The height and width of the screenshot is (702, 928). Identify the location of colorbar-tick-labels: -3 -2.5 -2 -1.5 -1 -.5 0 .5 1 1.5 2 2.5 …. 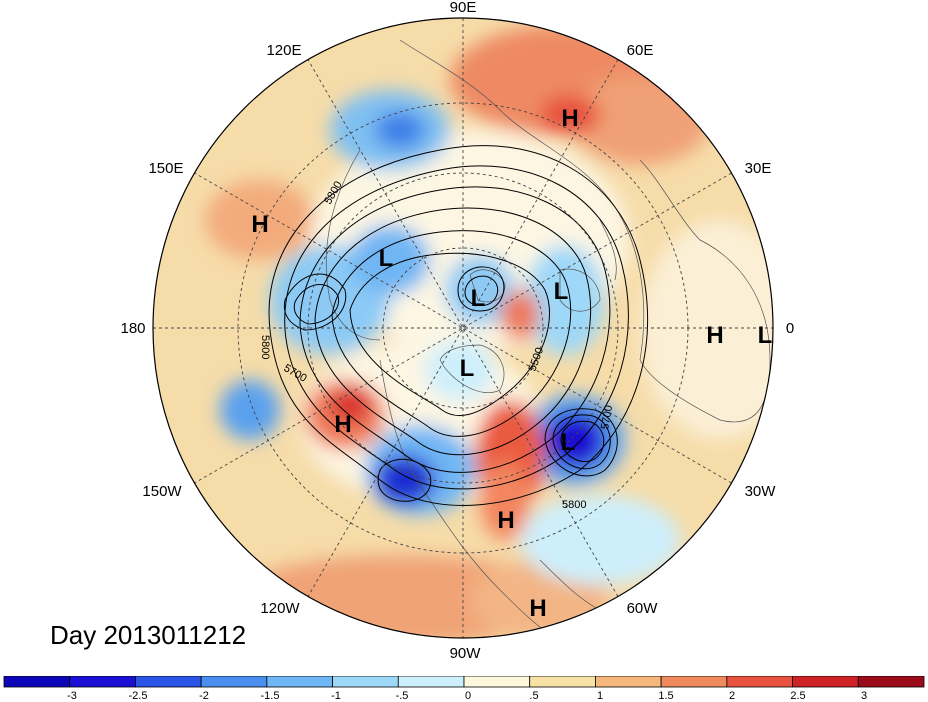
(467, 696).